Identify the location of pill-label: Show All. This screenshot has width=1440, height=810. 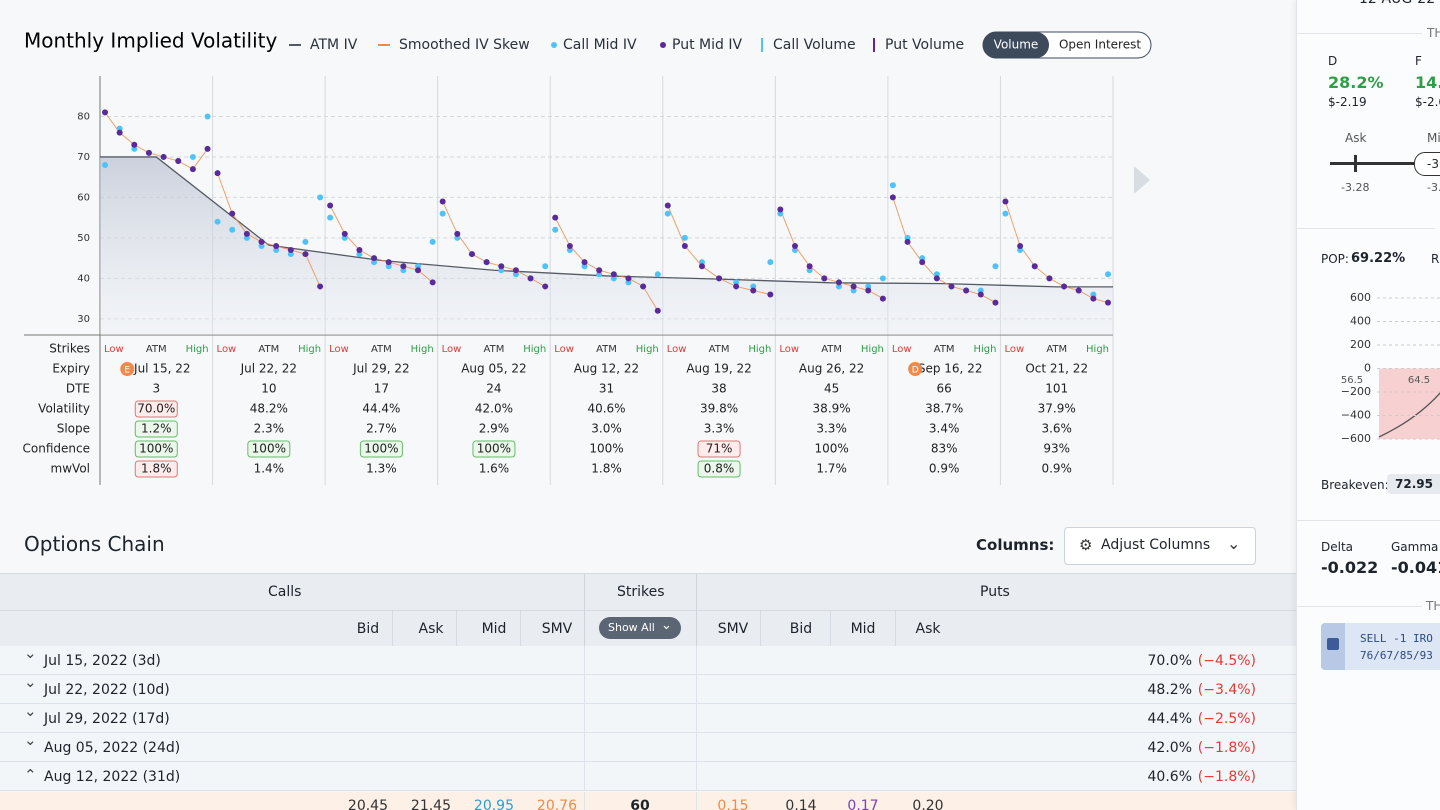
(631, 627).